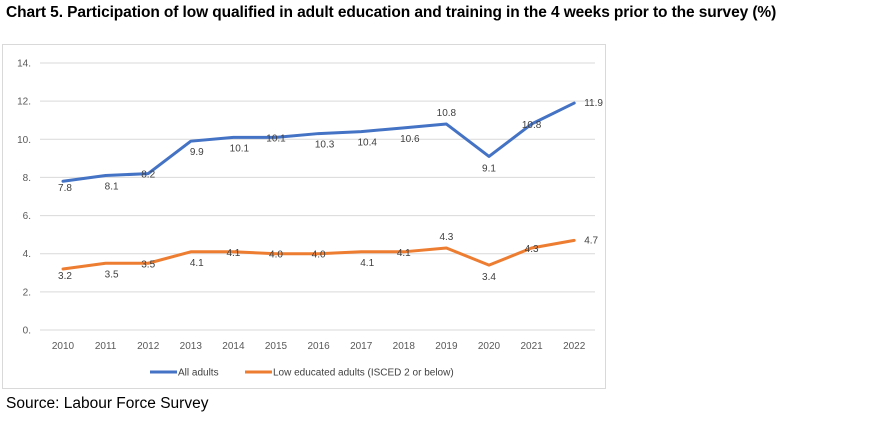  I want to click on x-tick-label: 2013, so click(191, 346).